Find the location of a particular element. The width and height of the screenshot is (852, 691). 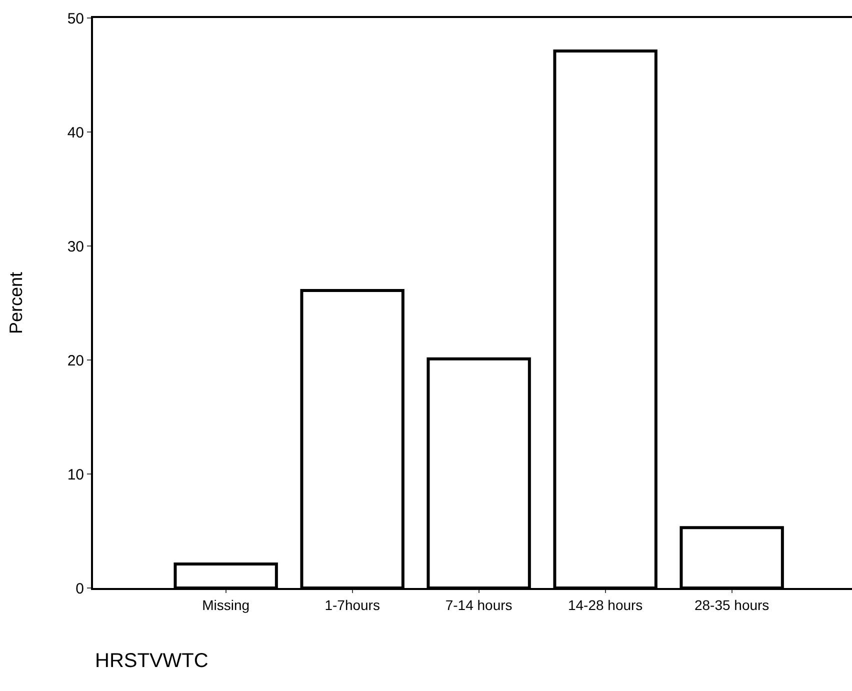

y-axis-title: Percent is located at coordinates (16, 303).